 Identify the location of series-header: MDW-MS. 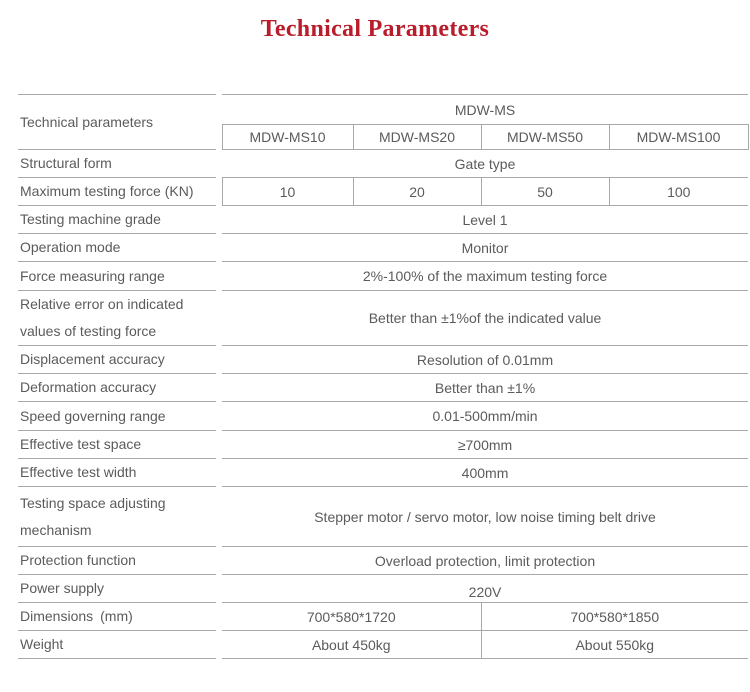
(485, 109).